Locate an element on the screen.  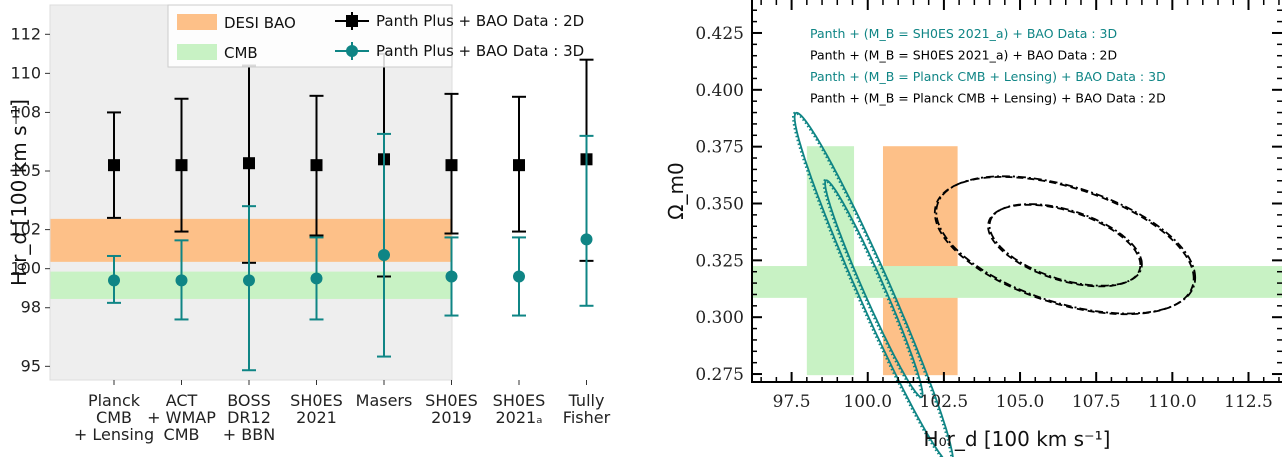
x-tick-label: 2021 is located at coordinates (316, 417).